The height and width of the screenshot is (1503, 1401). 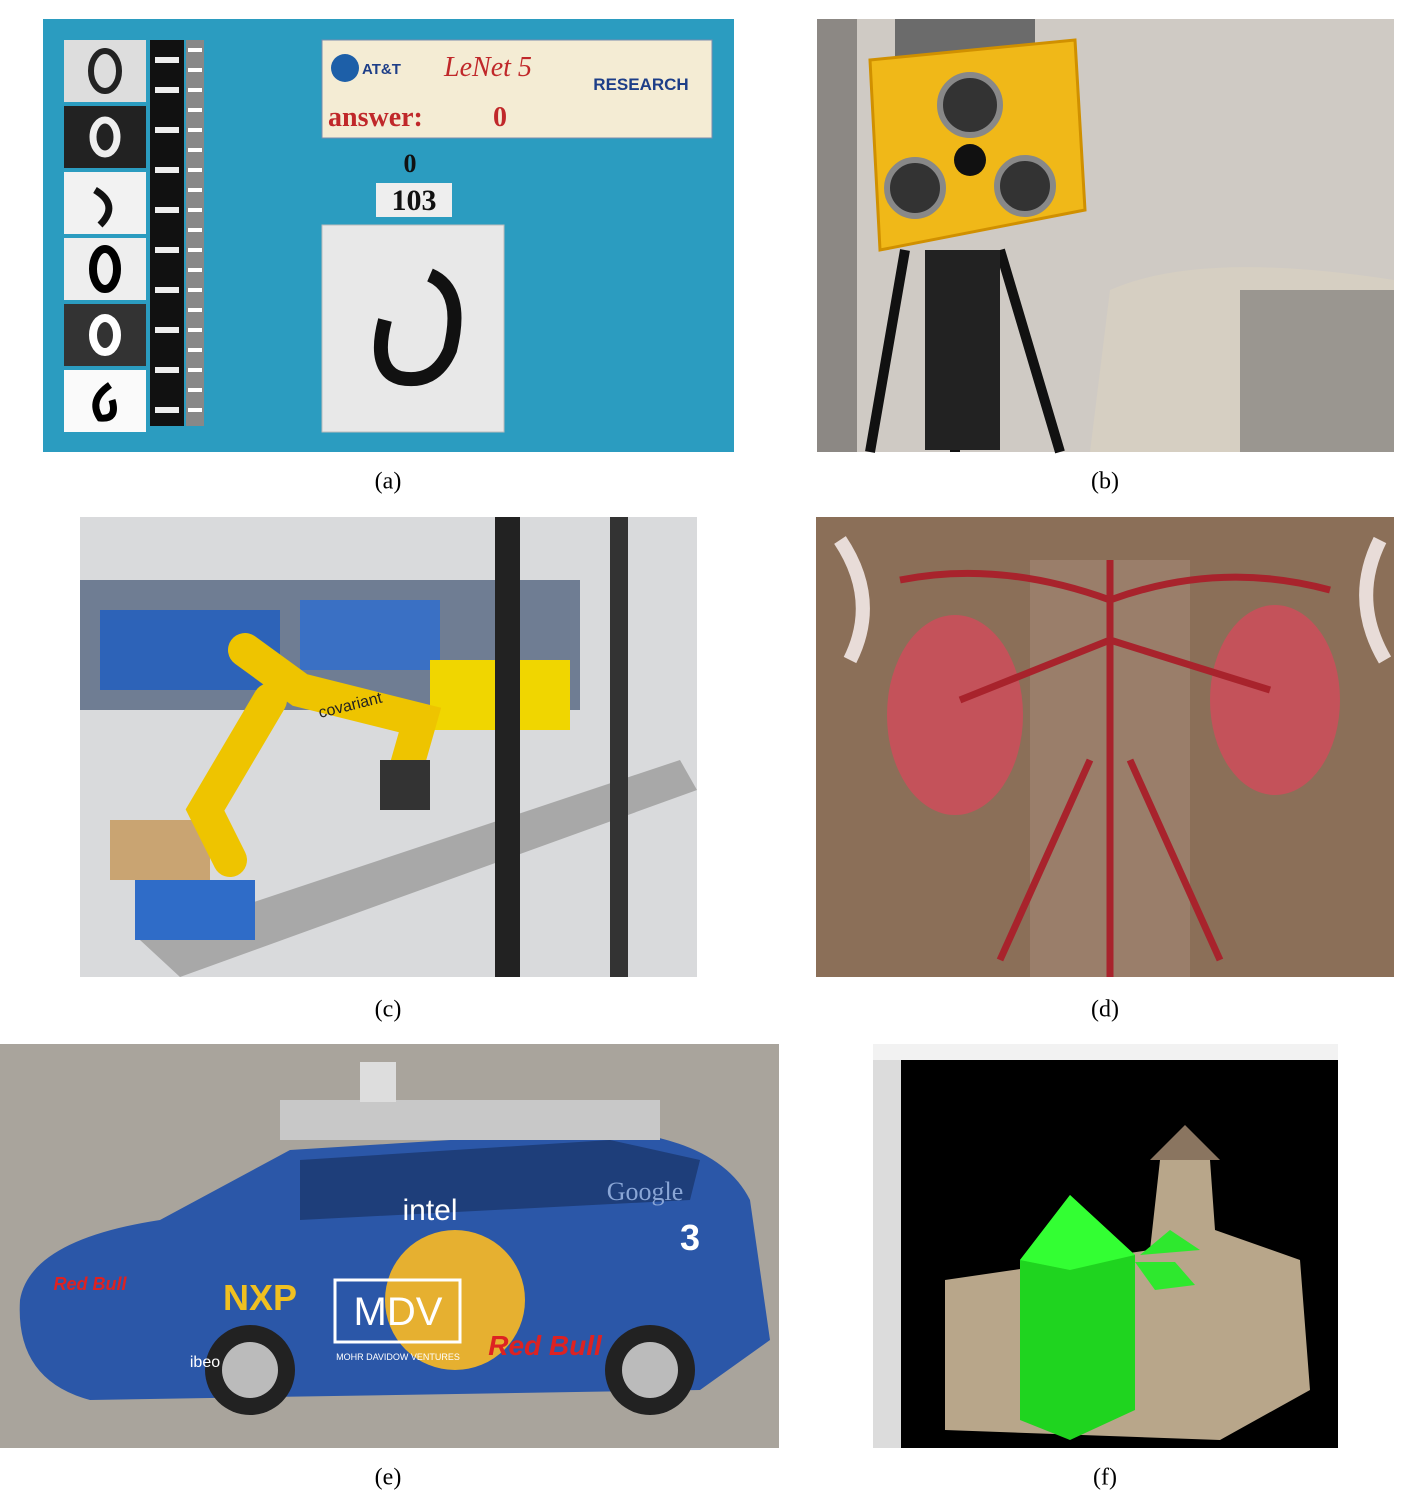 What do you see at coordinates (134, 236) in the screenshot?
I see `digit-thumbnails` at bounding box center [134, 236].